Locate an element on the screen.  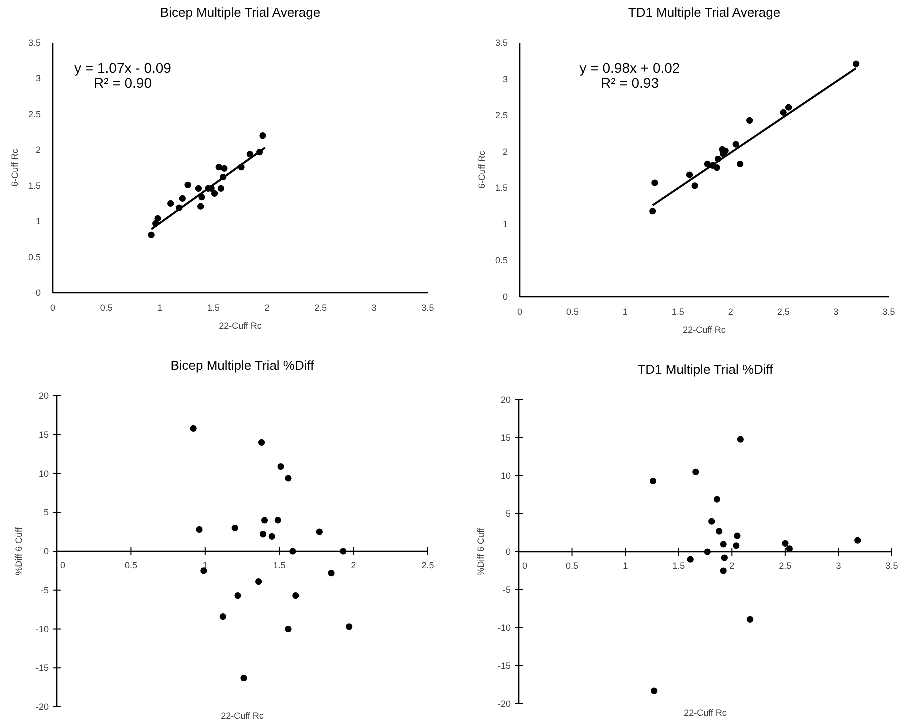
x-tick-label: 3.5 is located at coordinates (428, 308).